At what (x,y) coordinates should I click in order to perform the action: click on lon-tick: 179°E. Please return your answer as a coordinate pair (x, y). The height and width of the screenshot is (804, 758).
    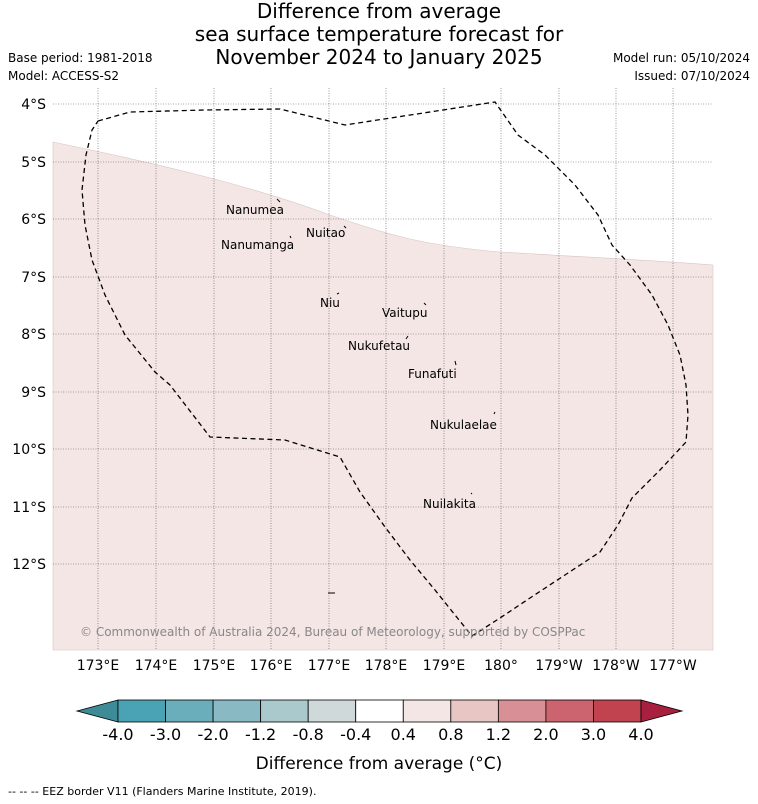
    Looking at the image, I should click on (444, 666).